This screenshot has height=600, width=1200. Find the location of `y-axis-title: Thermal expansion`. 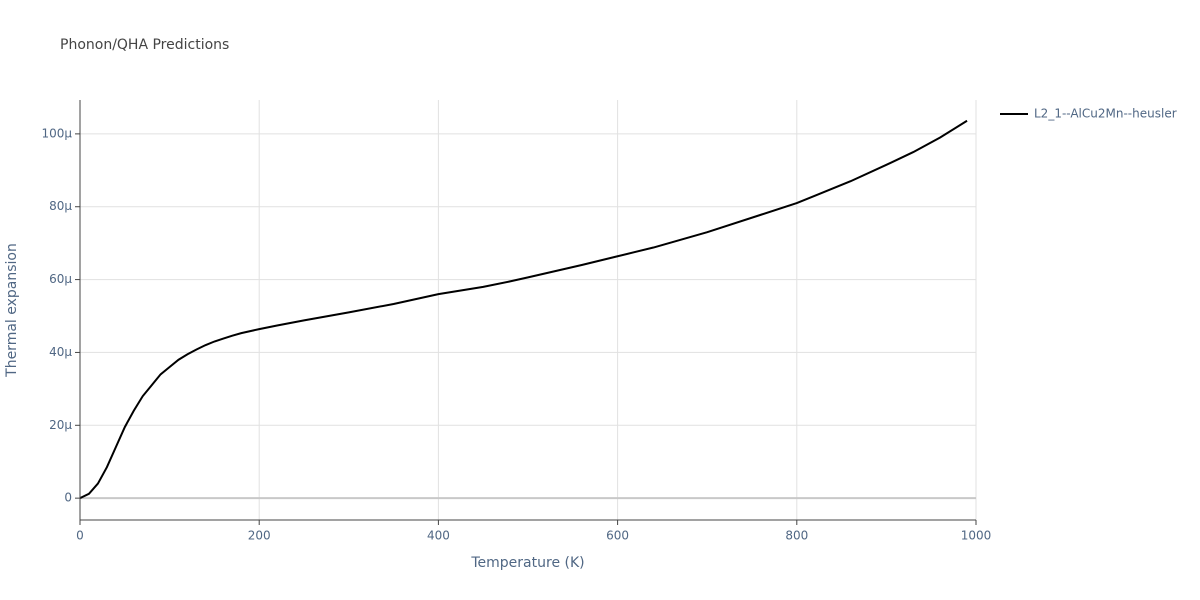

y-axis-title: Thermal expansion is located at coordinates (12, 310).